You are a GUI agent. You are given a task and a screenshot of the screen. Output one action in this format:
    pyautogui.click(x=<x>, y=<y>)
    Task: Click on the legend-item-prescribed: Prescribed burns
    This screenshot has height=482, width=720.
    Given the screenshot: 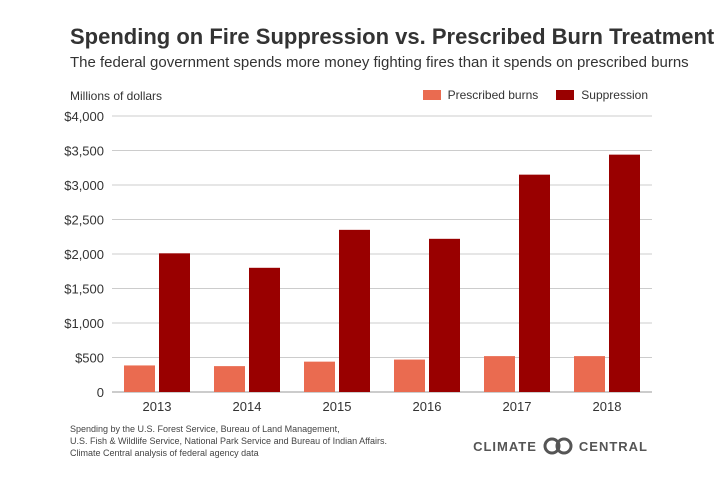 What is the action you would take?
    pyautogui.click(x=480, y=95)
    